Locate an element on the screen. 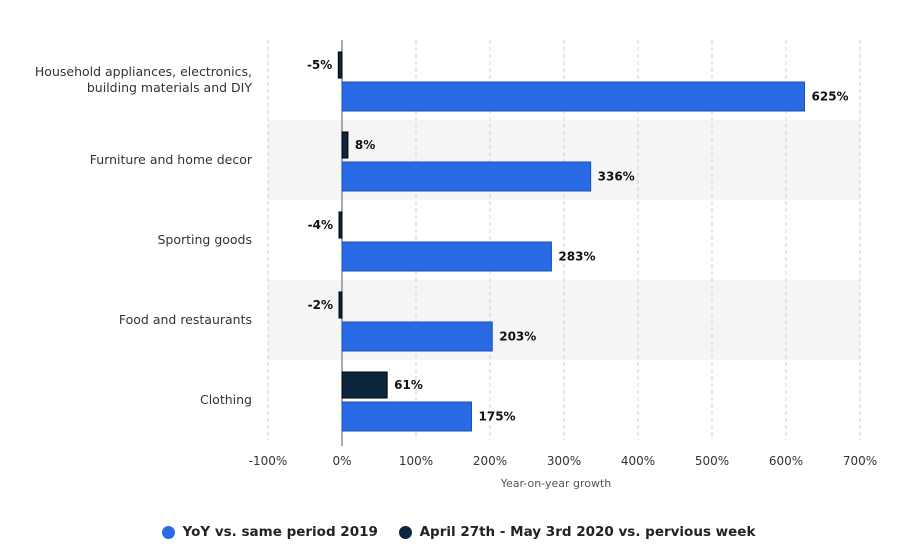  x-tick-label: 400% is located at coordinates (638, 461).